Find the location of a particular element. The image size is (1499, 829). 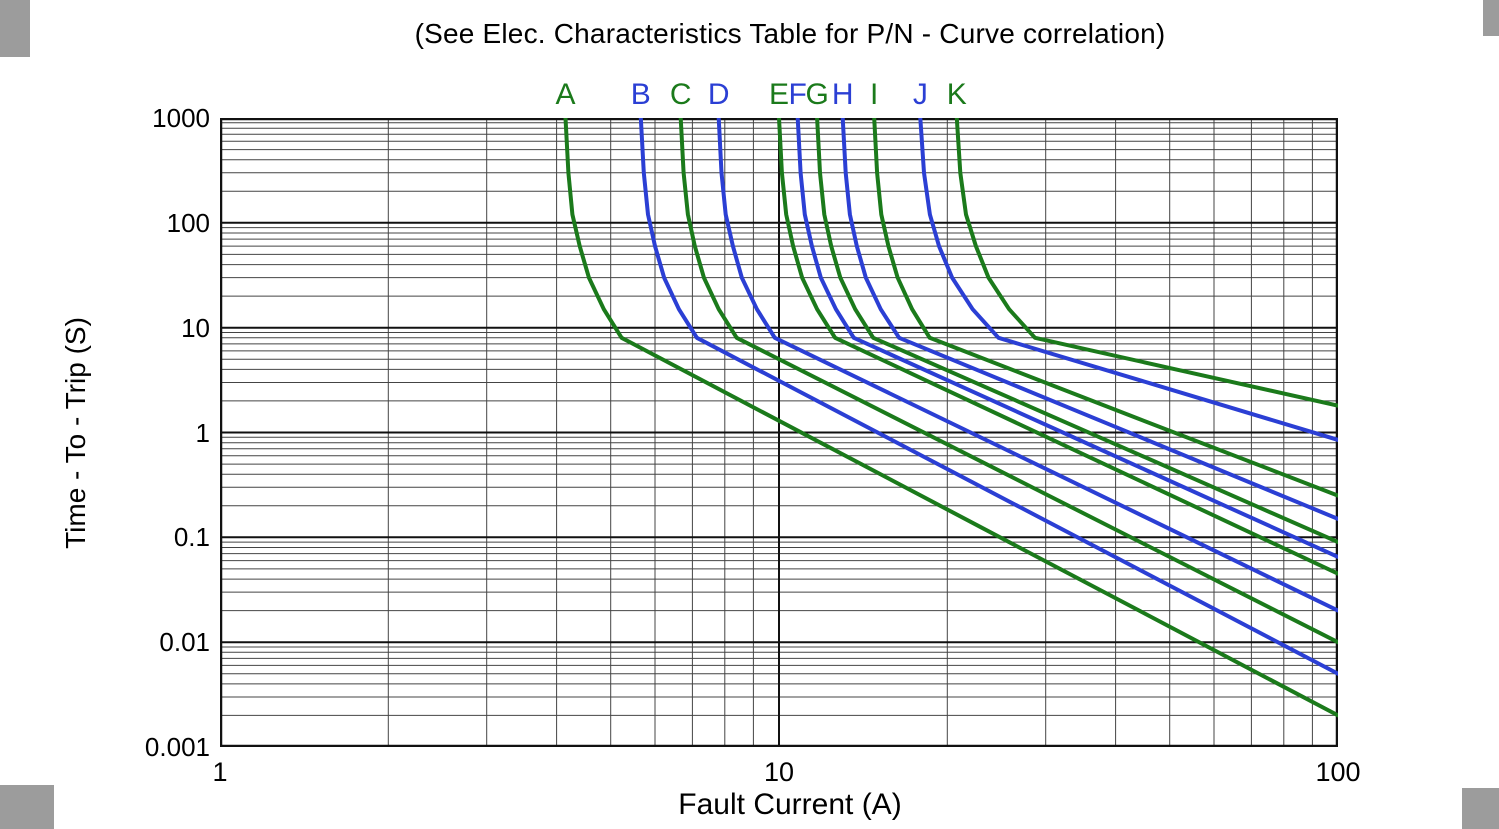

curve-I is located at coordinates (1105, 308).